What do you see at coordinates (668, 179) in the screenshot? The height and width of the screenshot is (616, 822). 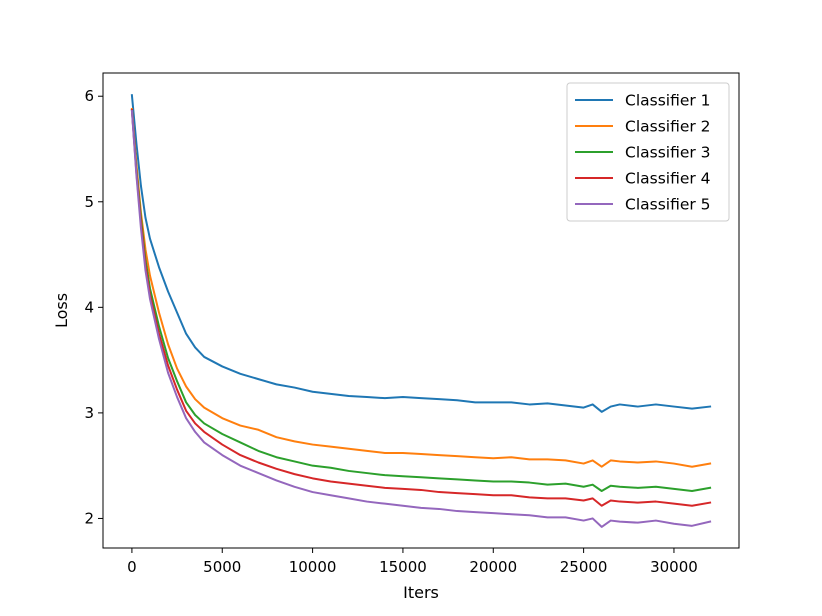 I see `legend-label-4: Classifier 4` at bounding box center [668, 179].